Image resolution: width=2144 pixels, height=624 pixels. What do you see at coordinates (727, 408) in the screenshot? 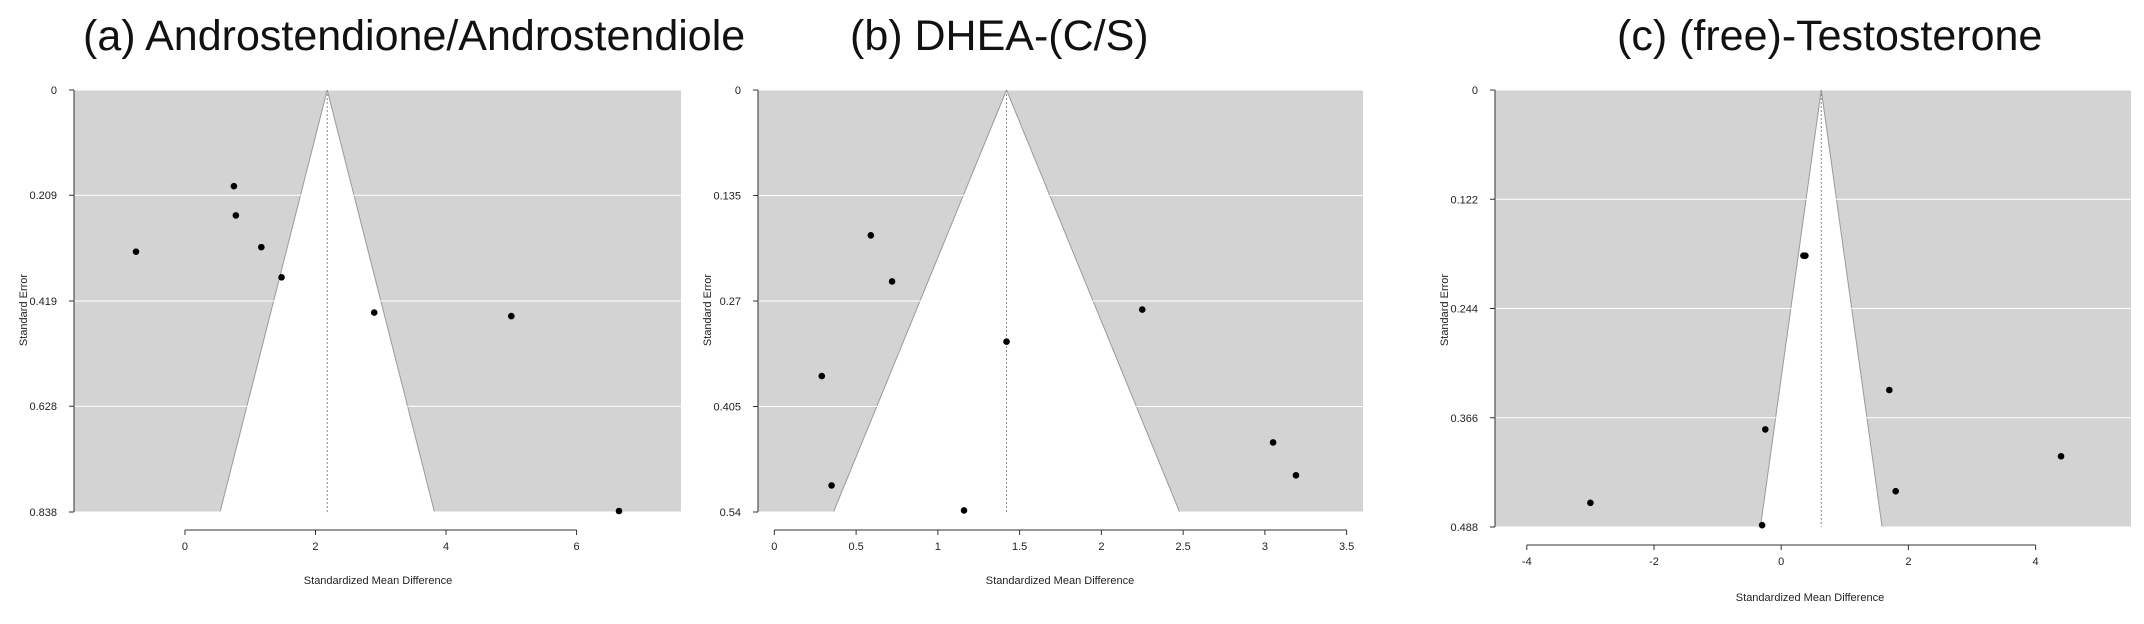
I see `panel-b-y-tick-label: 0.405` at bounding box center [727, 408].